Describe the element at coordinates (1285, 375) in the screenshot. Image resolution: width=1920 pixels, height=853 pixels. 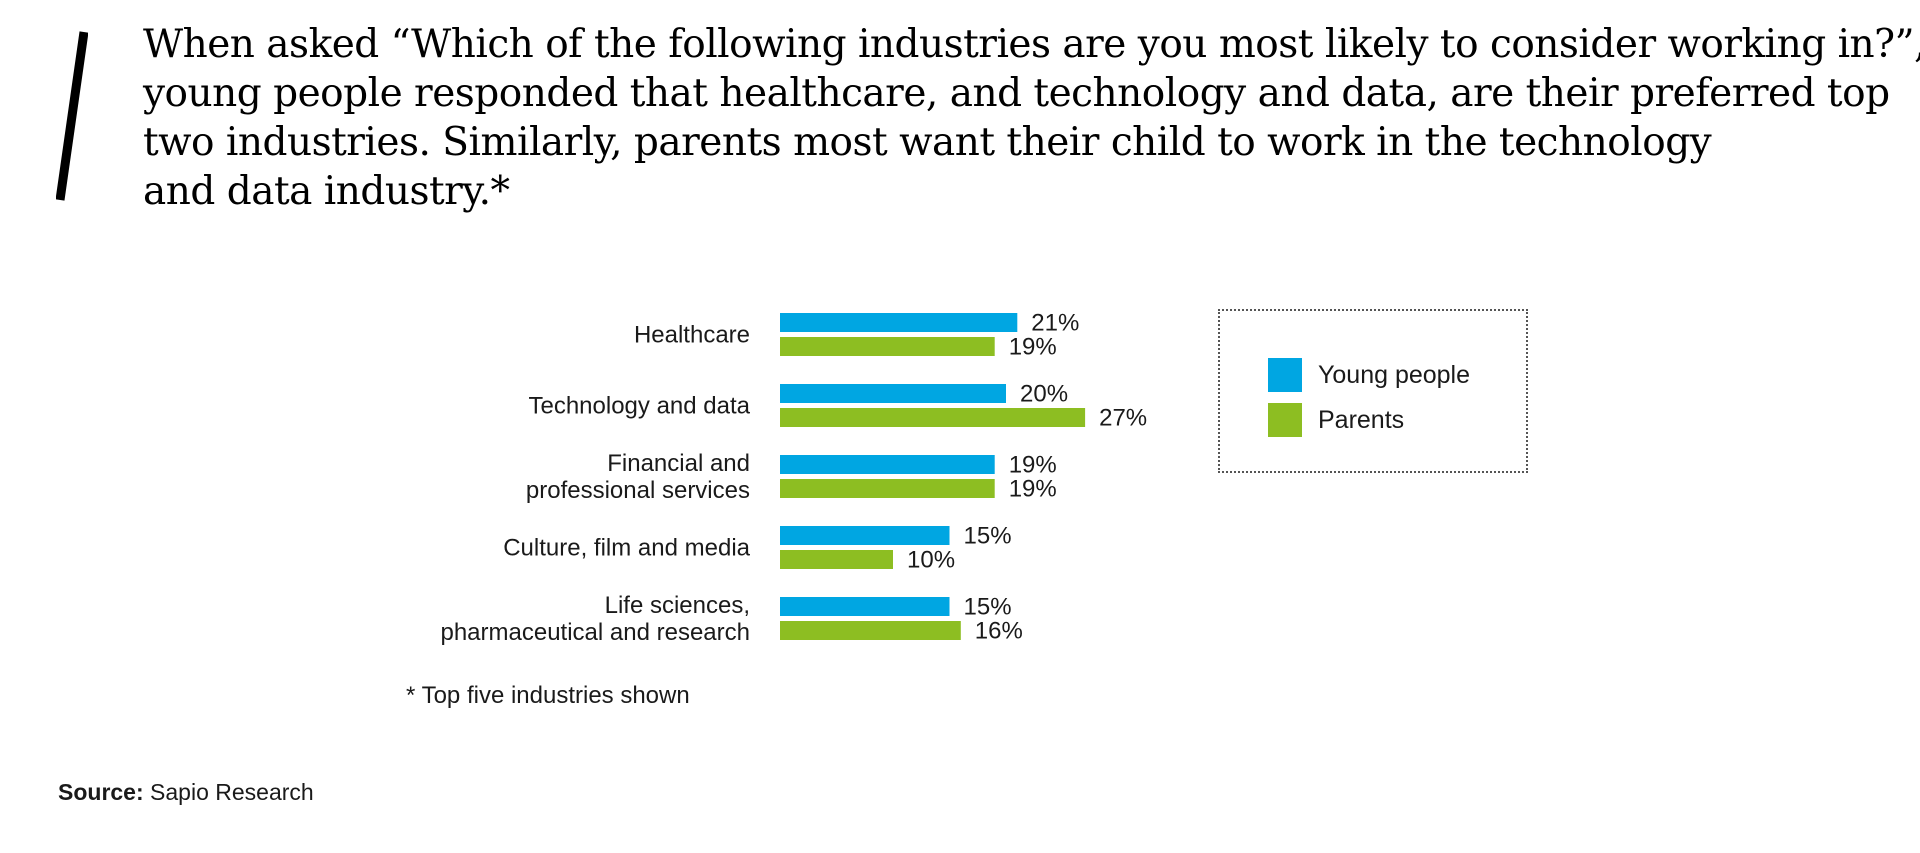
I see `legend-swatch-young-people` at that location.